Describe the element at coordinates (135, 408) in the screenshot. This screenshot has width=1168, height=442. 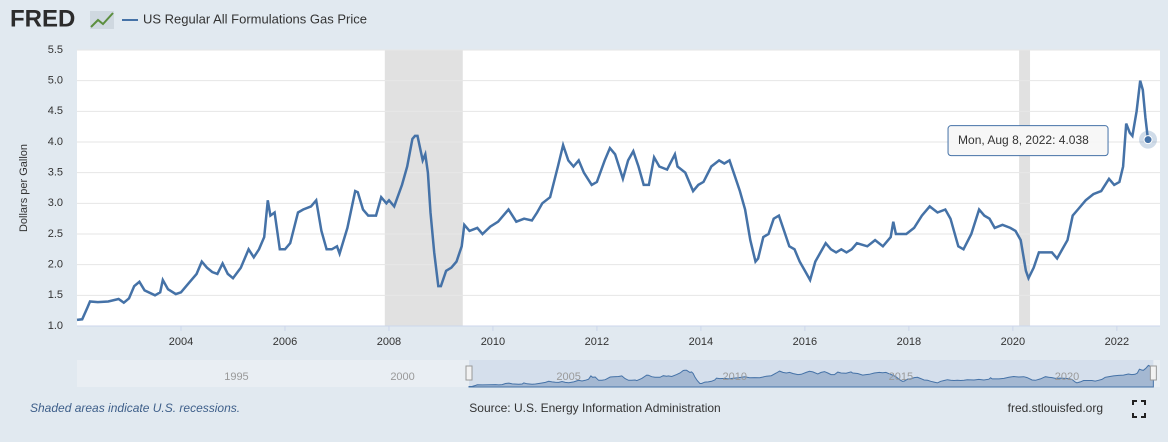
I see `recession-note: Shaded areas indicate U.S. recessions.` at that location.